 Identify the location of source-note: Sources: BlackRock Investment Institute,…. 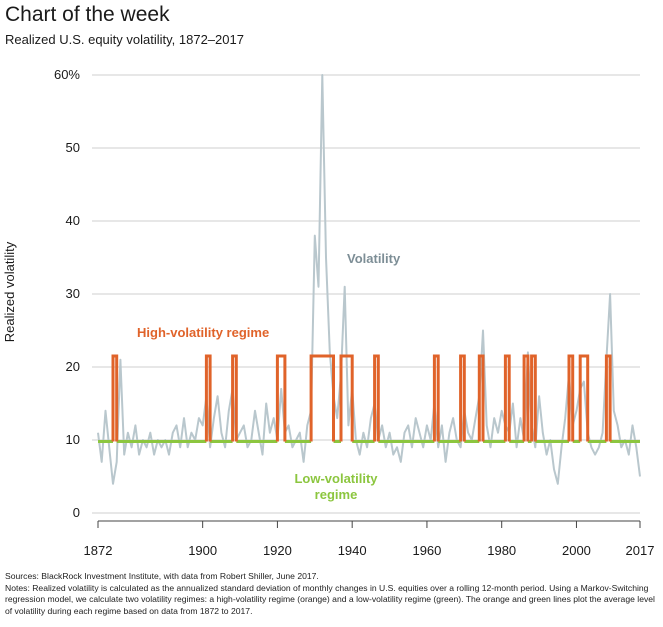
(162, 576).